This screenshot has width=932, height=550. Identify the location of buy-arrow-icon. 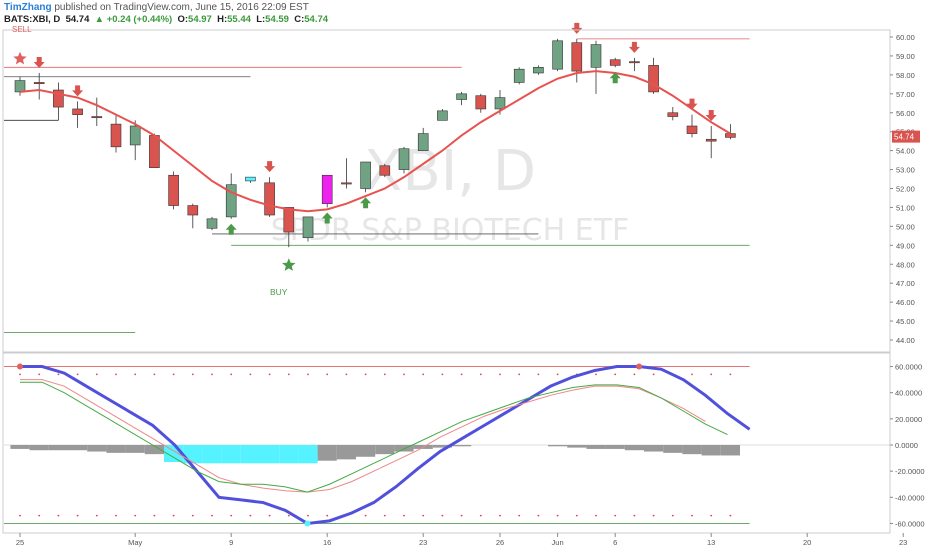
(231, 229).